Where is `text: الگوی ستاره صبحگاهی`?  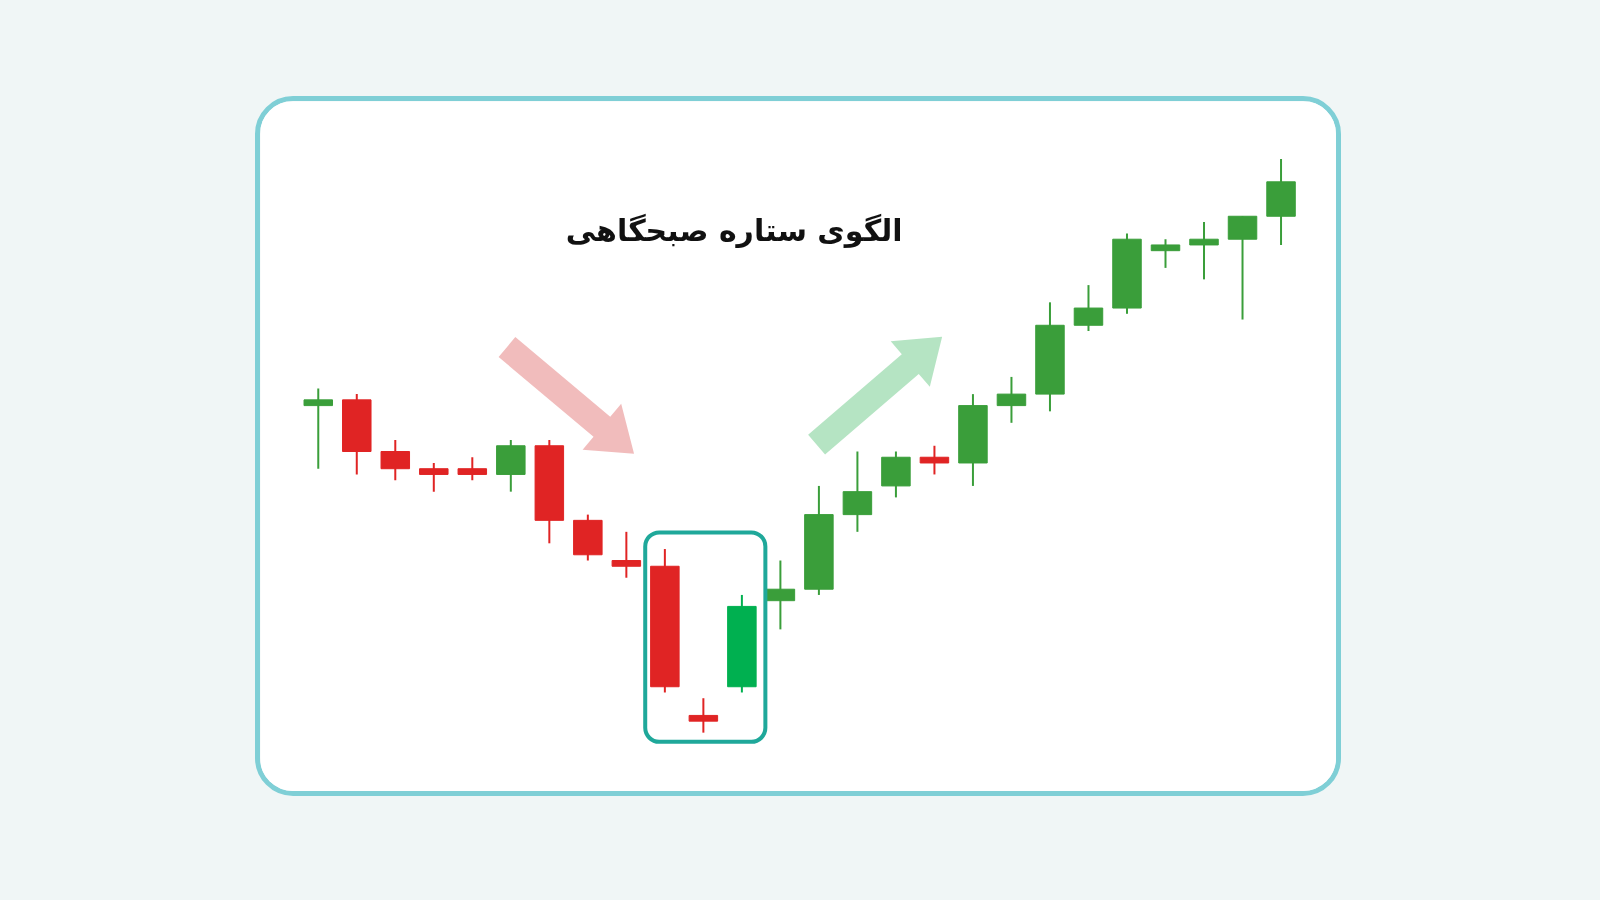 text: الگوی ستاره صبحگاهی is located at coordinates (734, 230).